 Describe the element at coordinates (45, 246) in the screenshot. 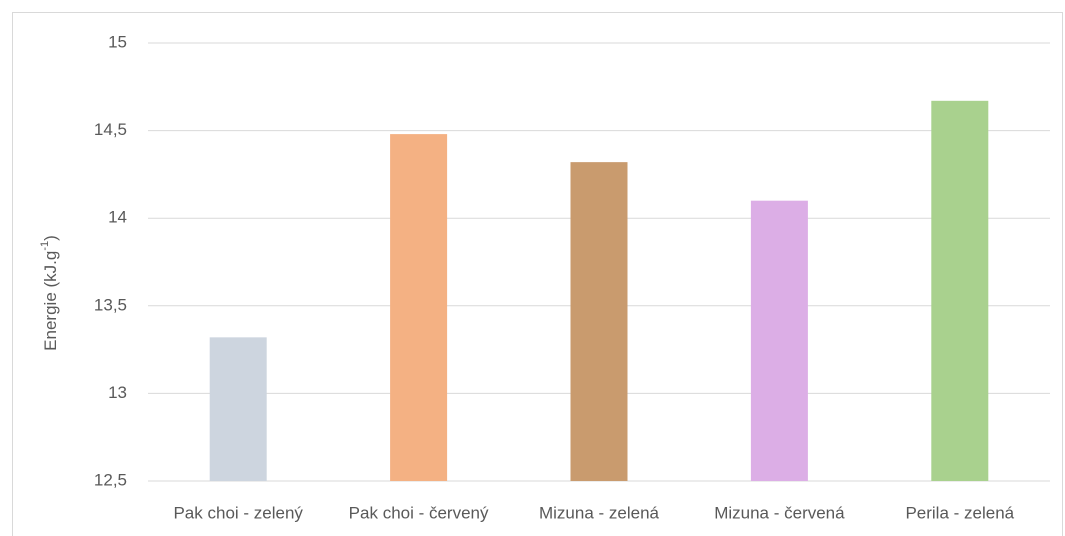

I see `y-label-sup: -1` at that location.